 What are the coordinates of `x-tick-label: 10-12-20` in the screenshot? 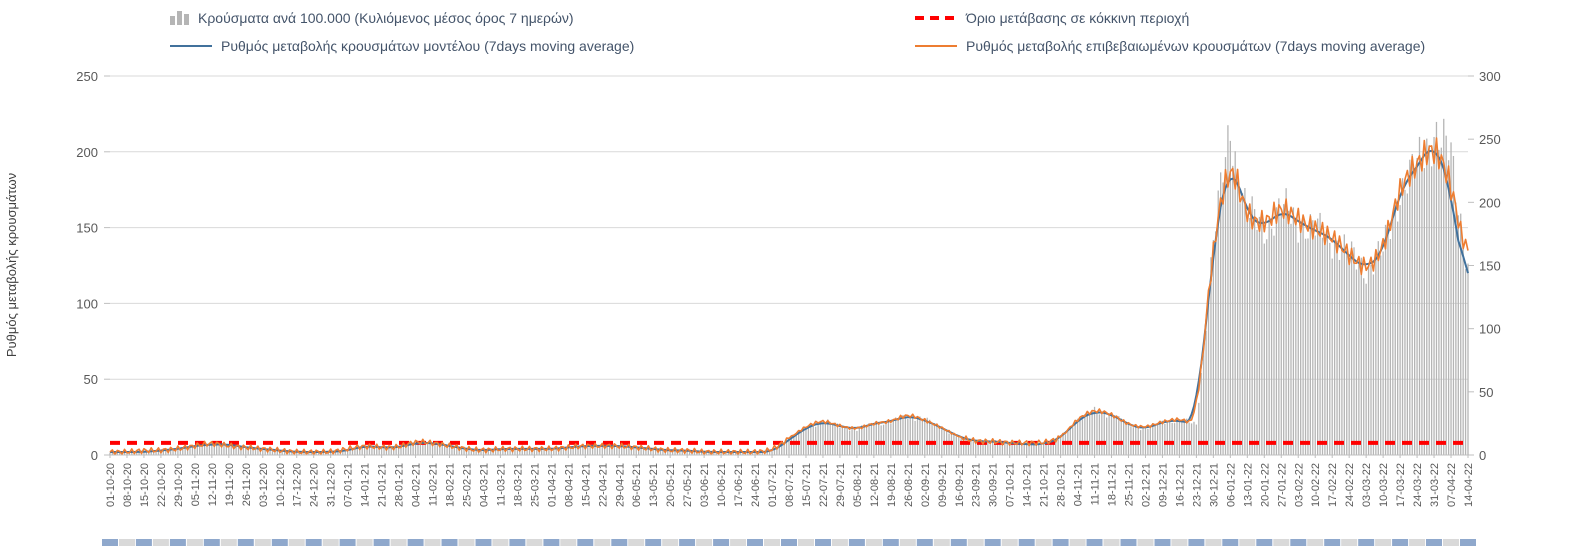 It's located at (281, 485).